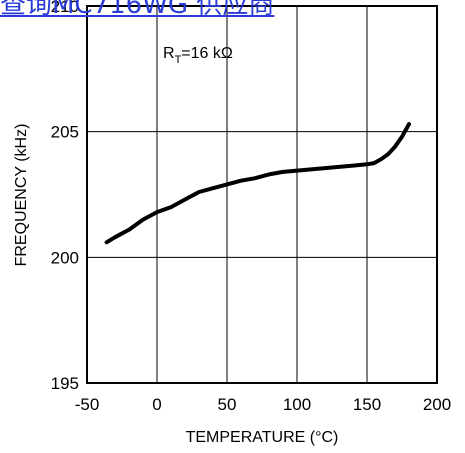 The height and width of the screenshot is (453, 465). Describe the element at coordinates (198, 55) in the screenshot. I see `rt-annotation: RT=16 kΩ` at that location.